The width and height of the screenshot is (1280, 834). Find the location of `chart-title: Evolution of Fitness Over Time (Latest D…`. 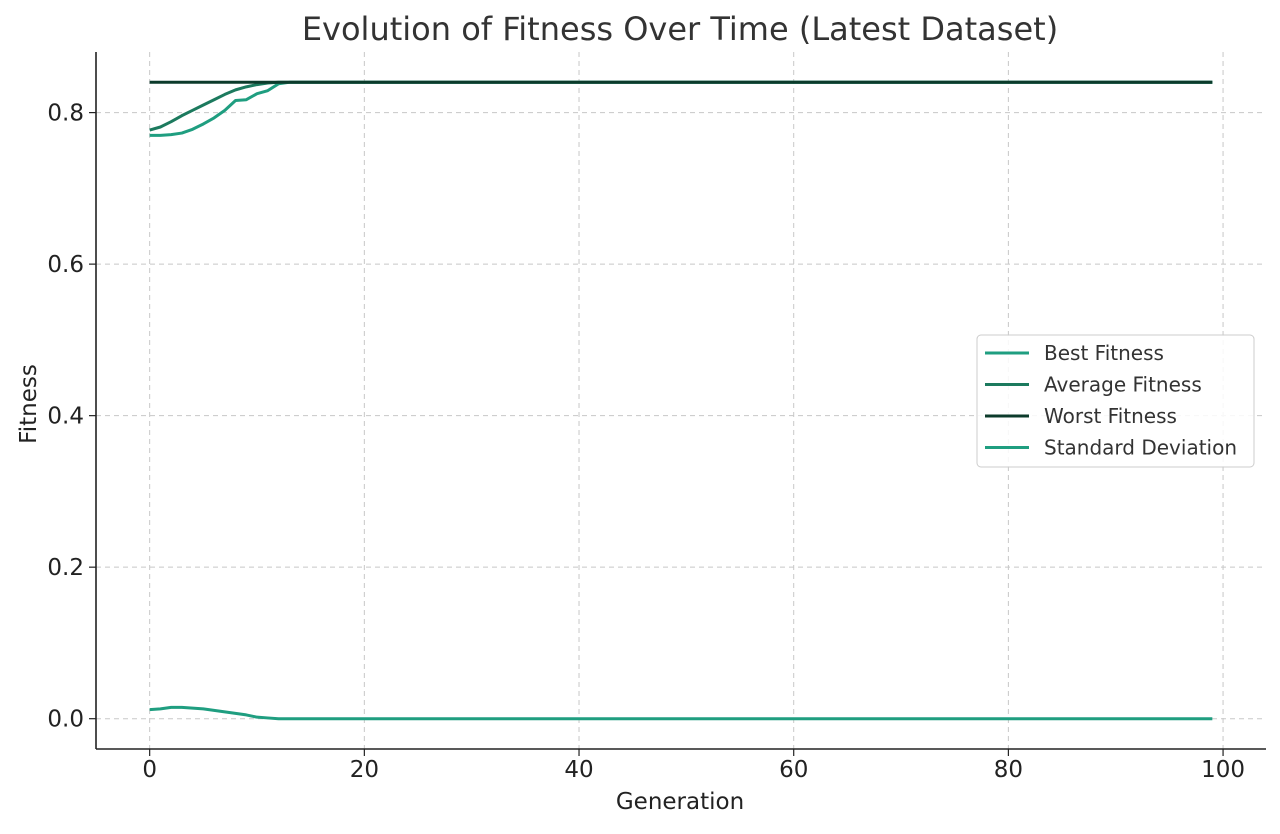

chart-title: Evolution of Fitness Over Time (Latest D… is located at coordinates (680, 29).